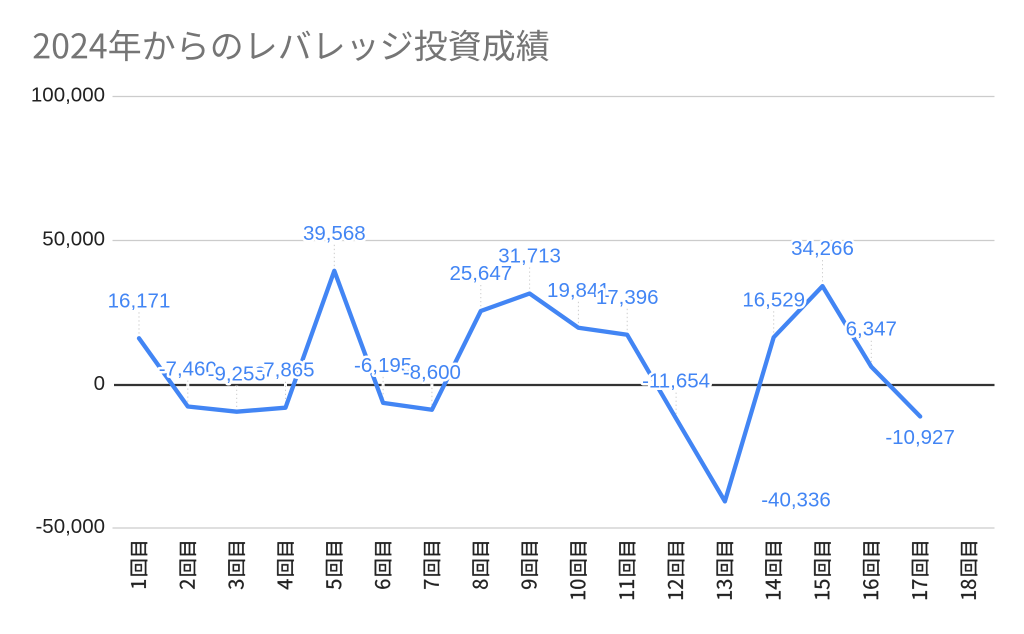  What do you see at coordinates (188, 369) in the screenshot?
I see `svg-text: -7,460` at bounding box center [188, 369].